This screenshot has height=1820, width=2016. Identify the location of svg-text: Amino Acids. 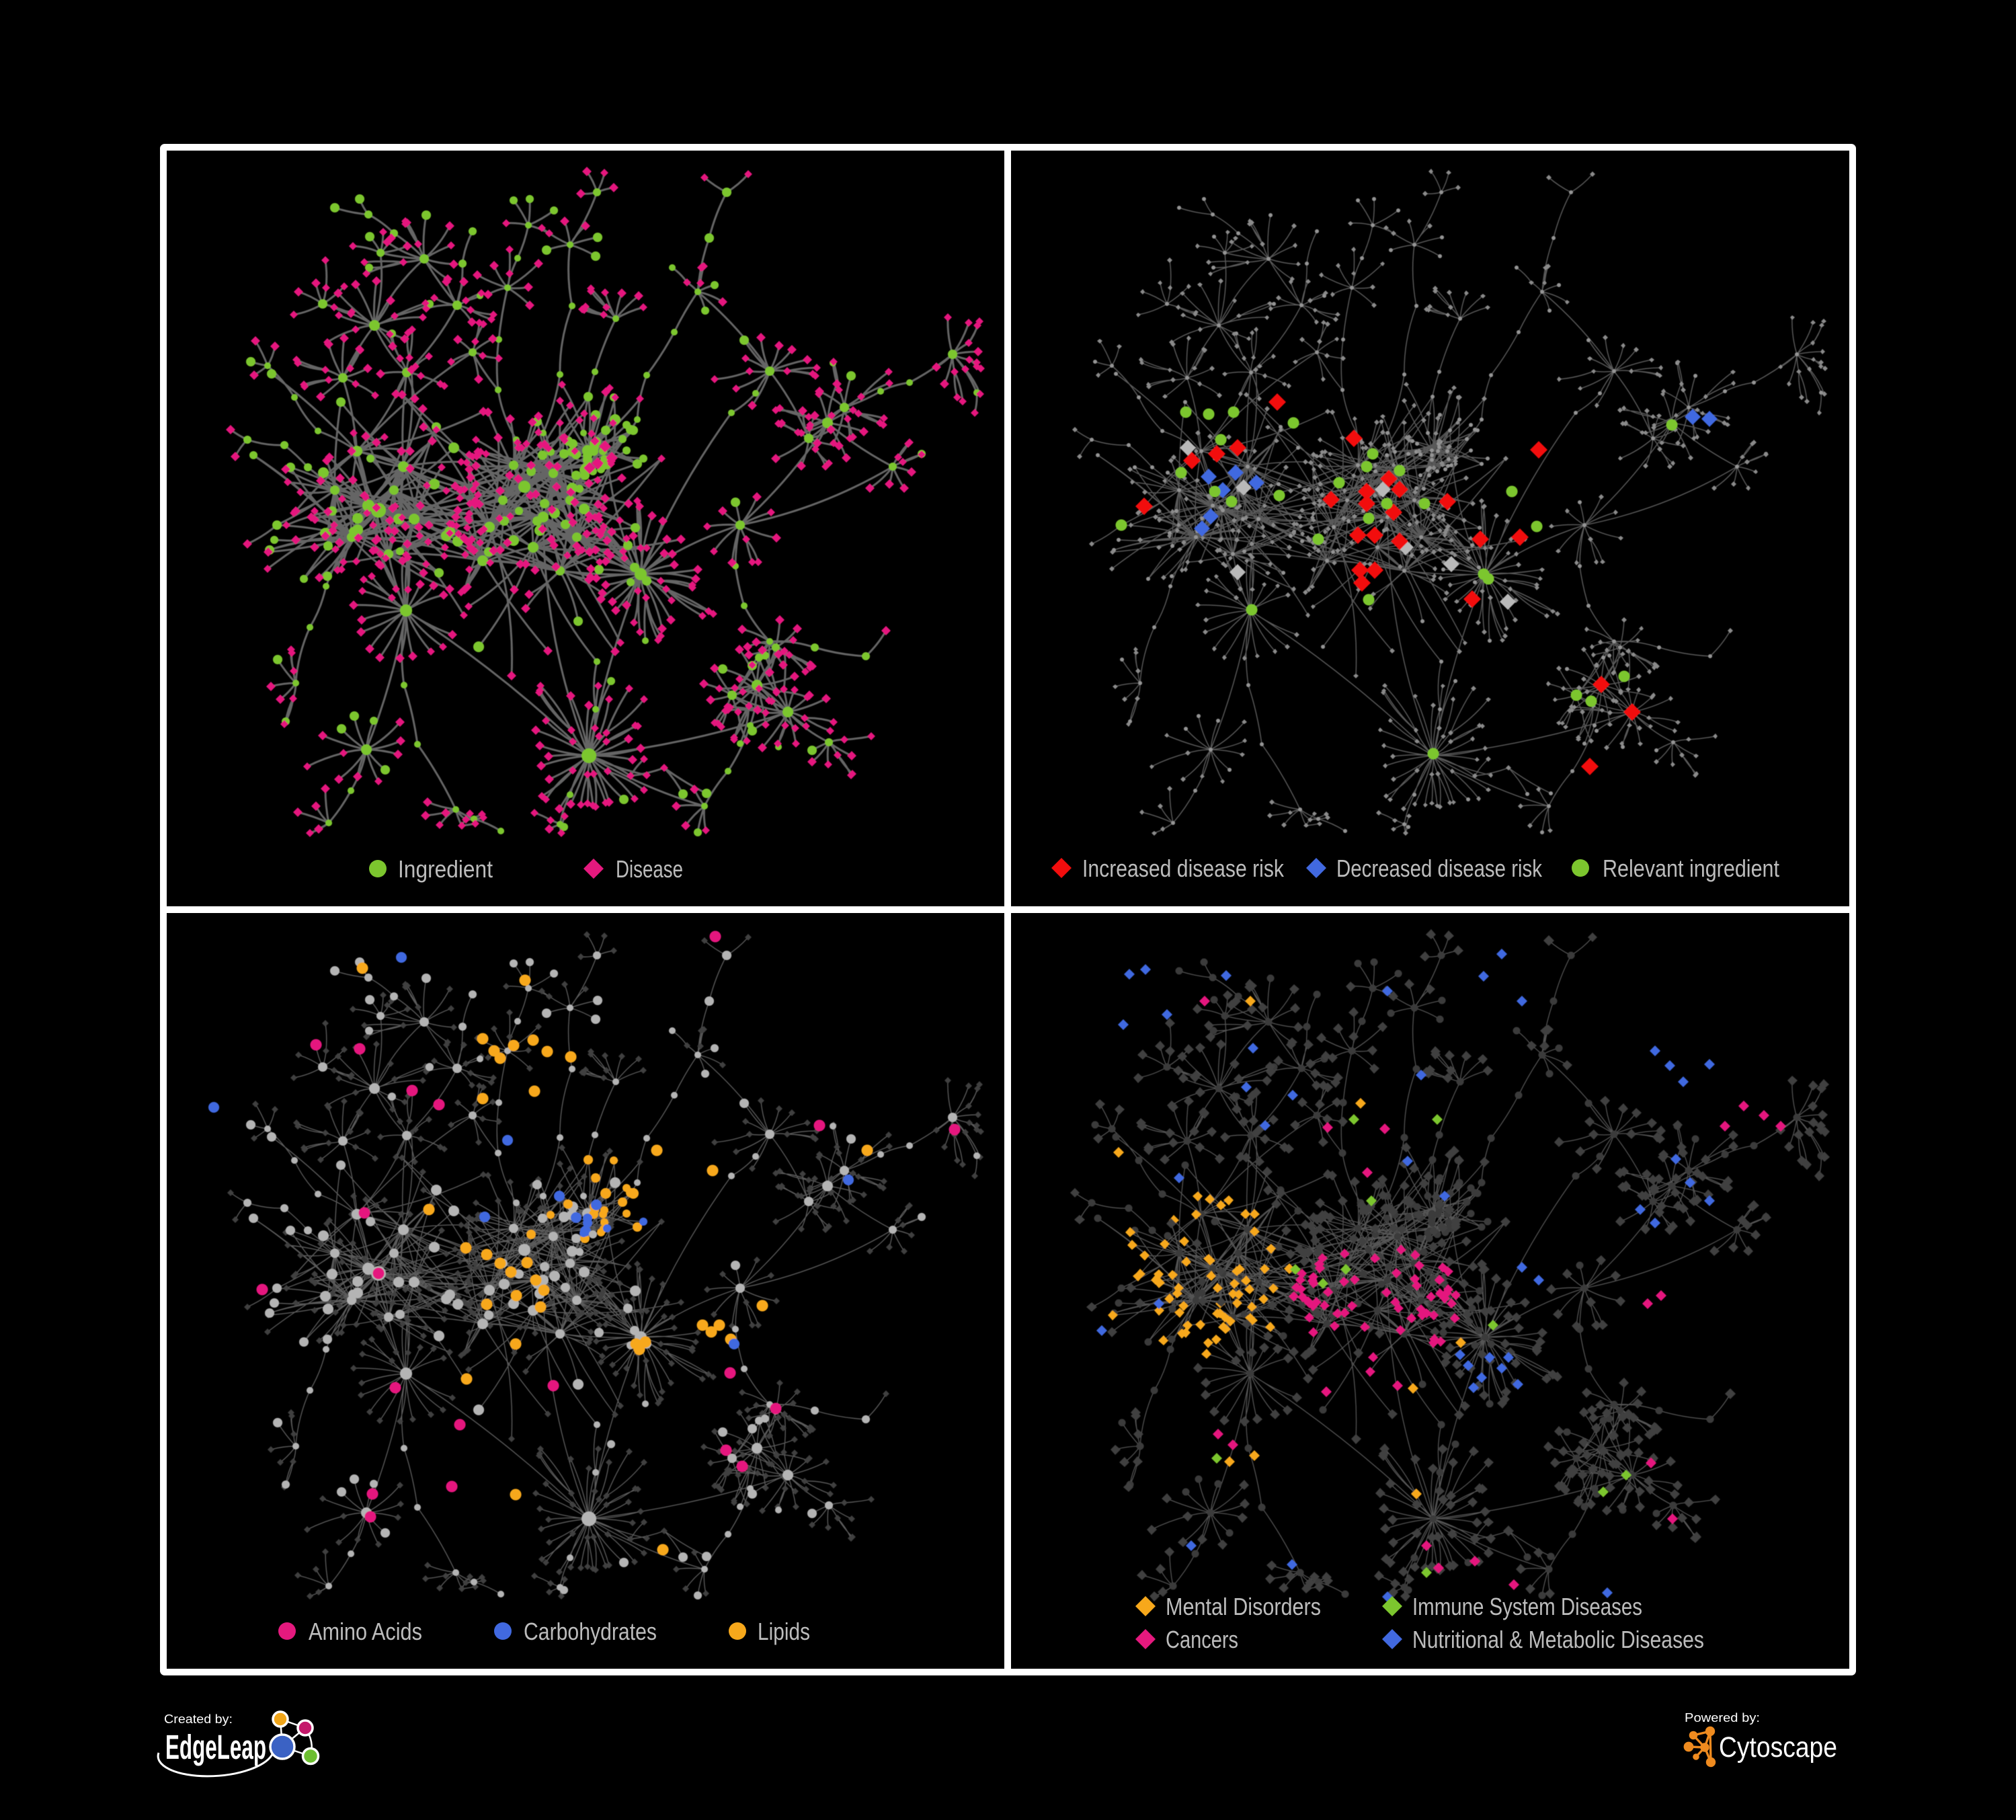
(365, 1631).